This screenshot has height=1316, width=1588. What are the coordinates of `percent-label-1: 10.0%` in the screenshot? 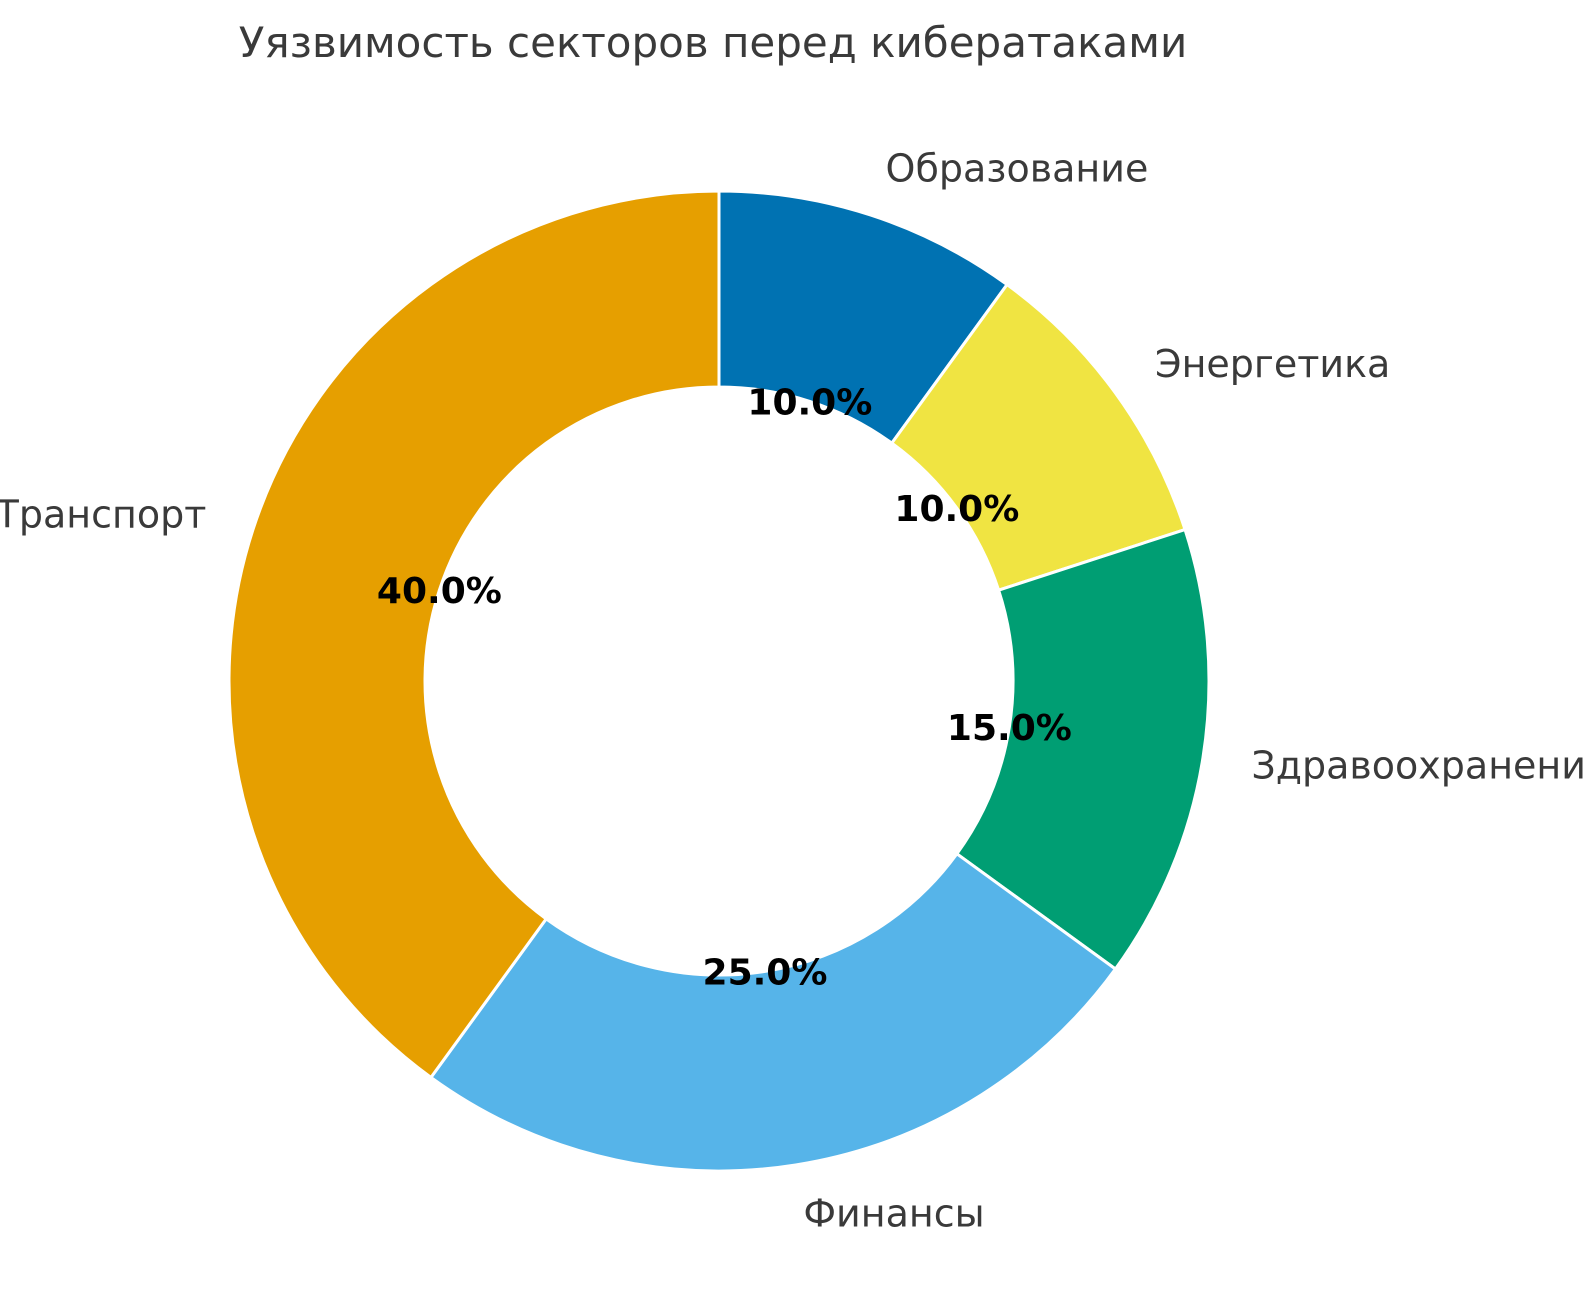 It's located at (956, 509).